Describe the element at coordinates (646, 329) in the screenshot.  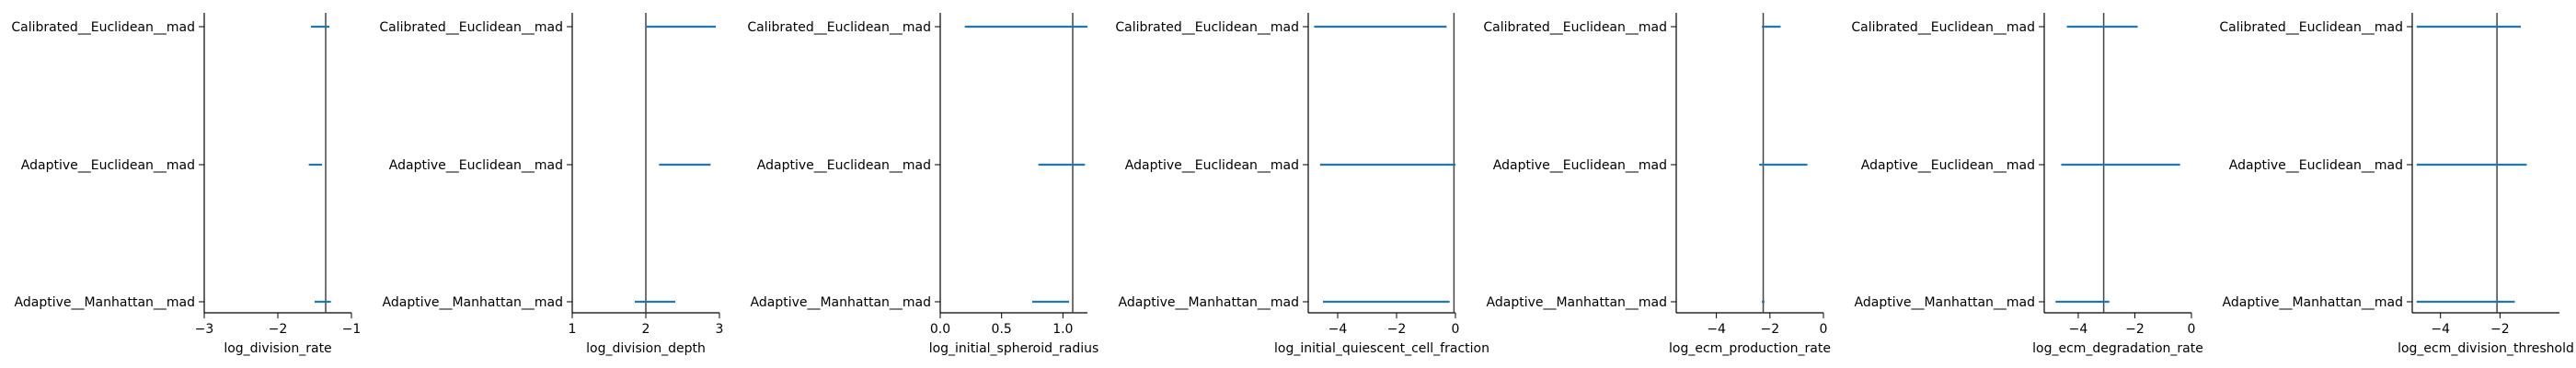
I see `x-tick-label: 2` at that location.